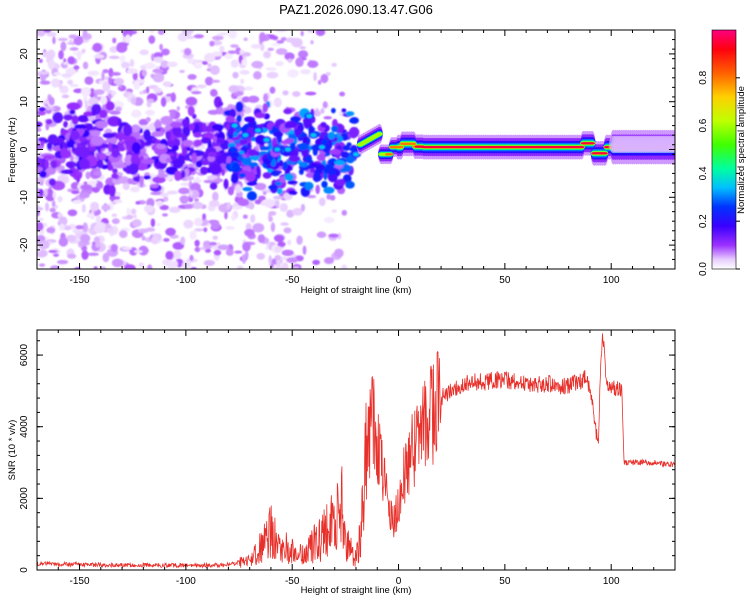  What do you see at coordinates (356, 9) in the screenshot?
I see `figure-title: PAZ1.2026.090.13.47.G06` at bounding box center [356, 9].